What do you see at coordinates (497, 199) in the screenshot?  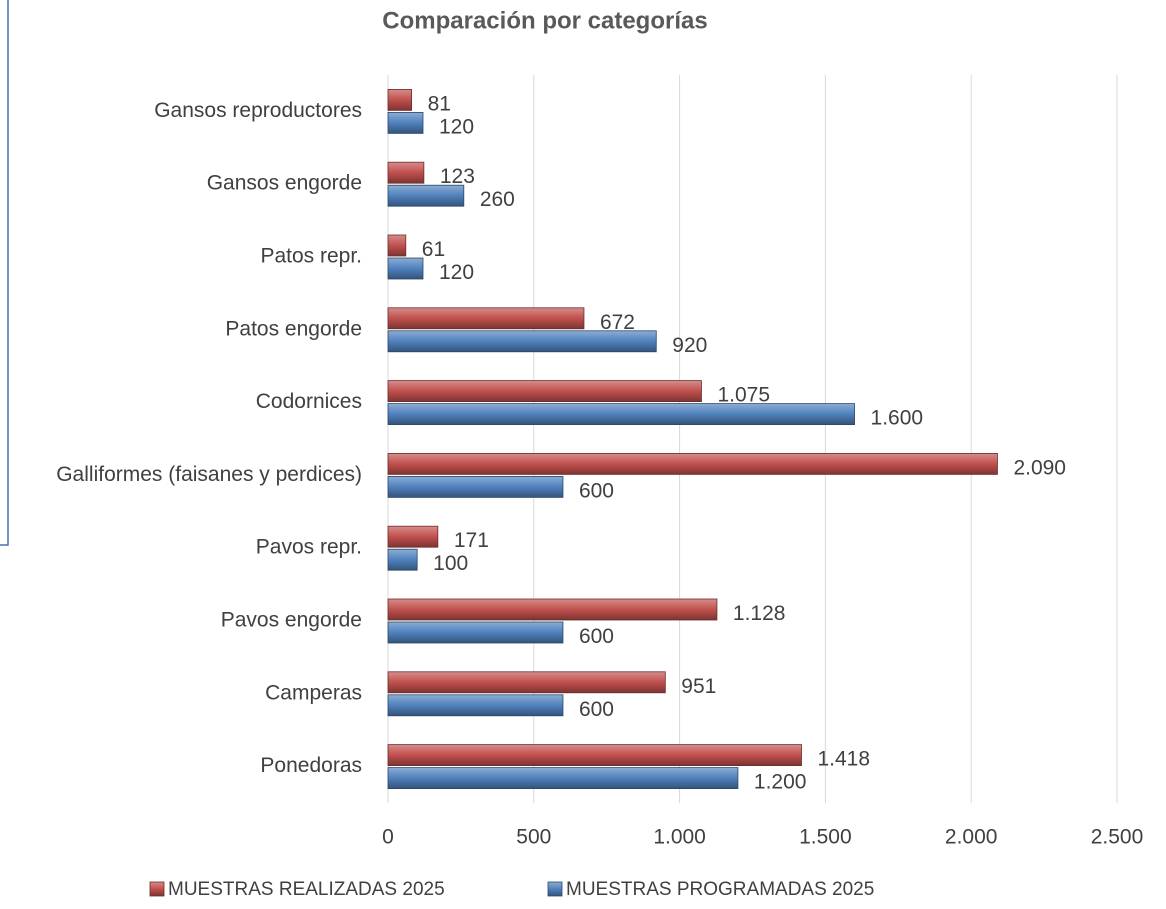 I see `data-label: 260` at bounding box center [497, 199].